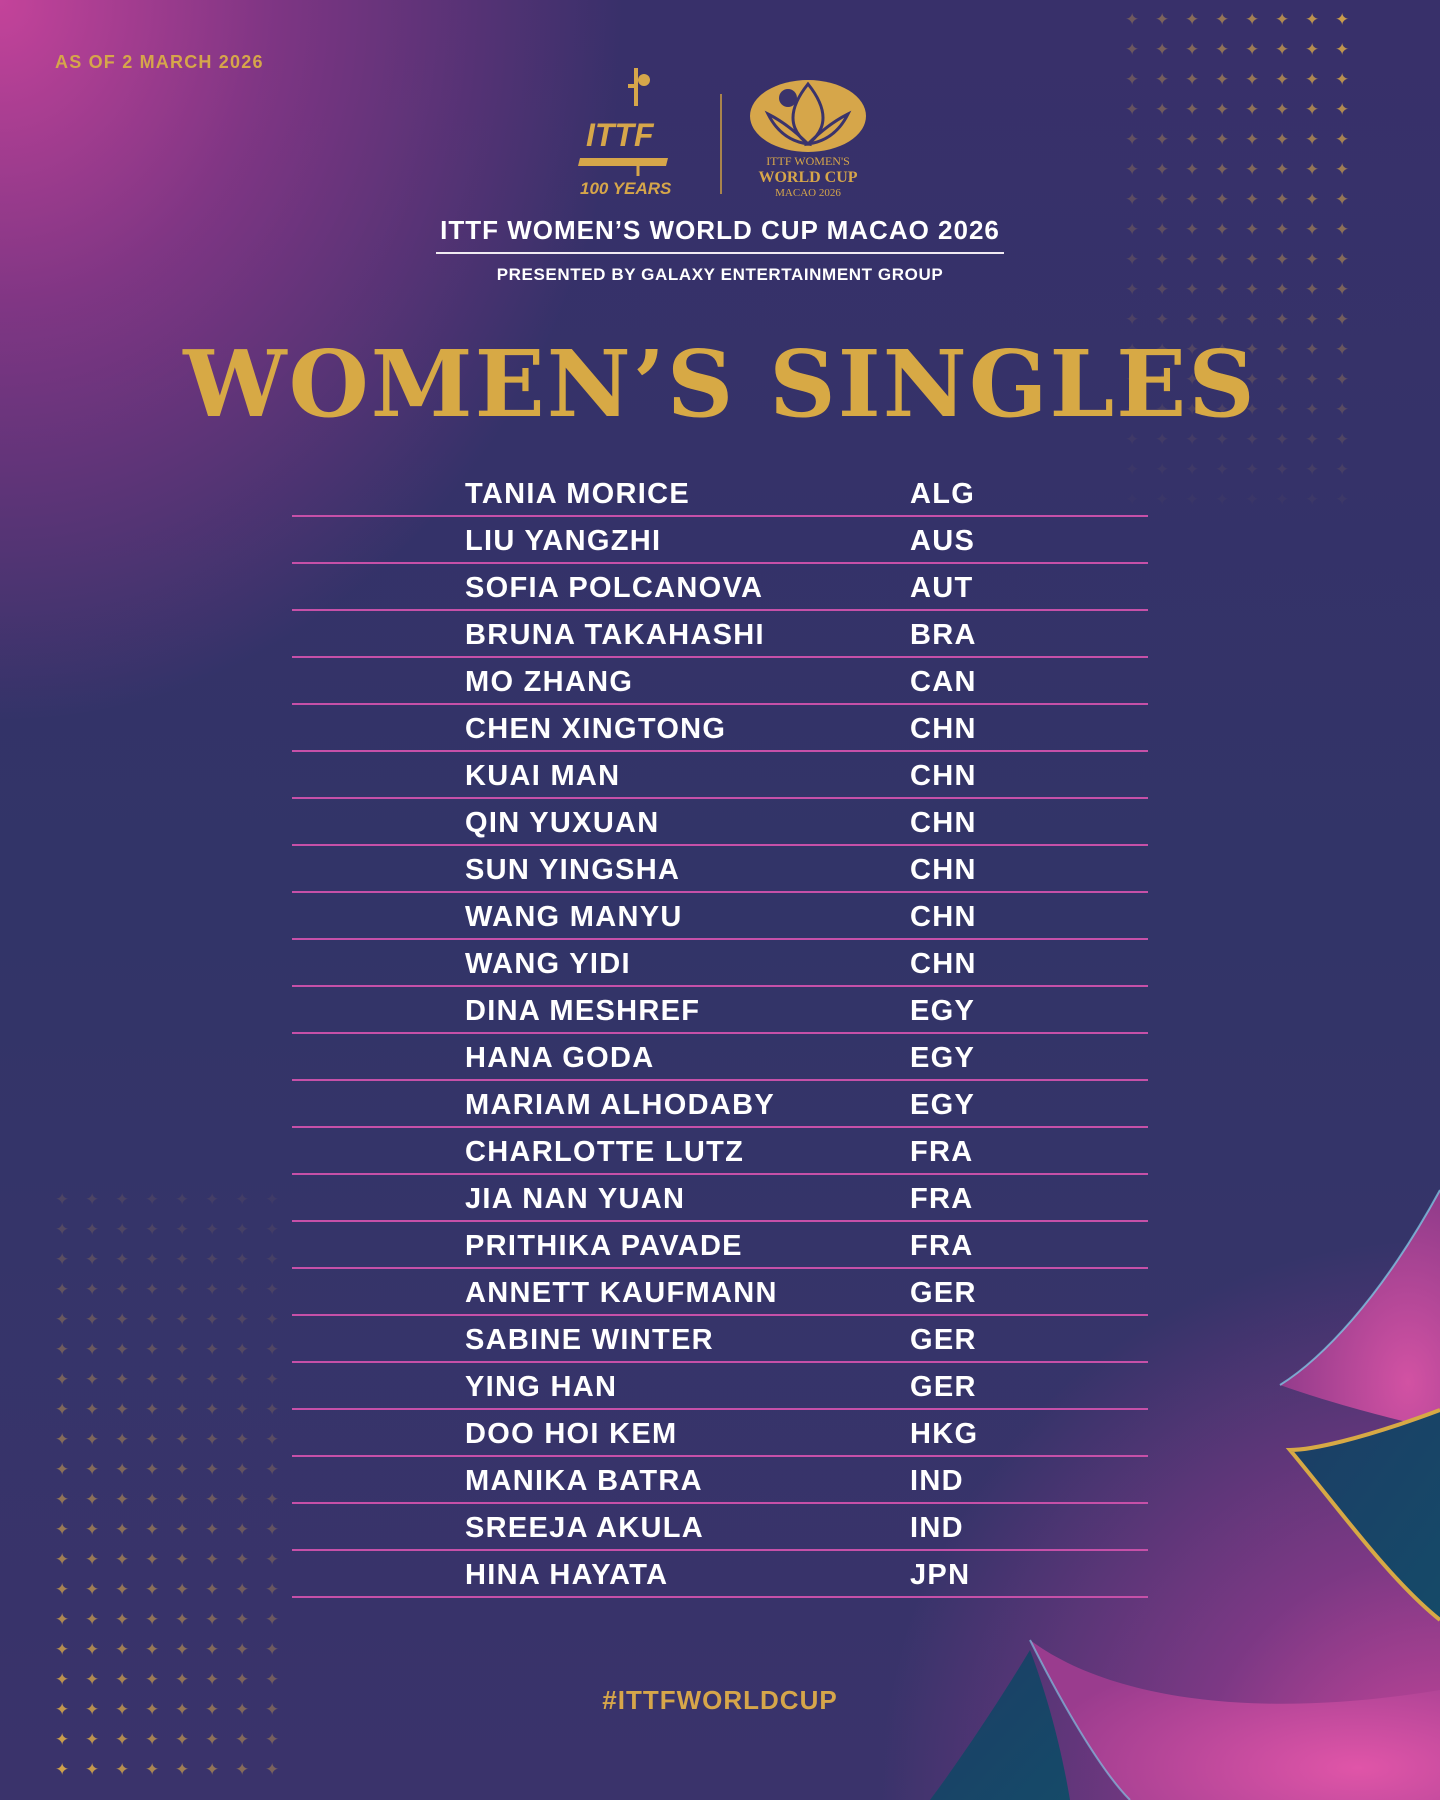  Describe the element at coordinates (583, 1011) in the screenshot. I see `player-name: DINA MESHREF` at that location.